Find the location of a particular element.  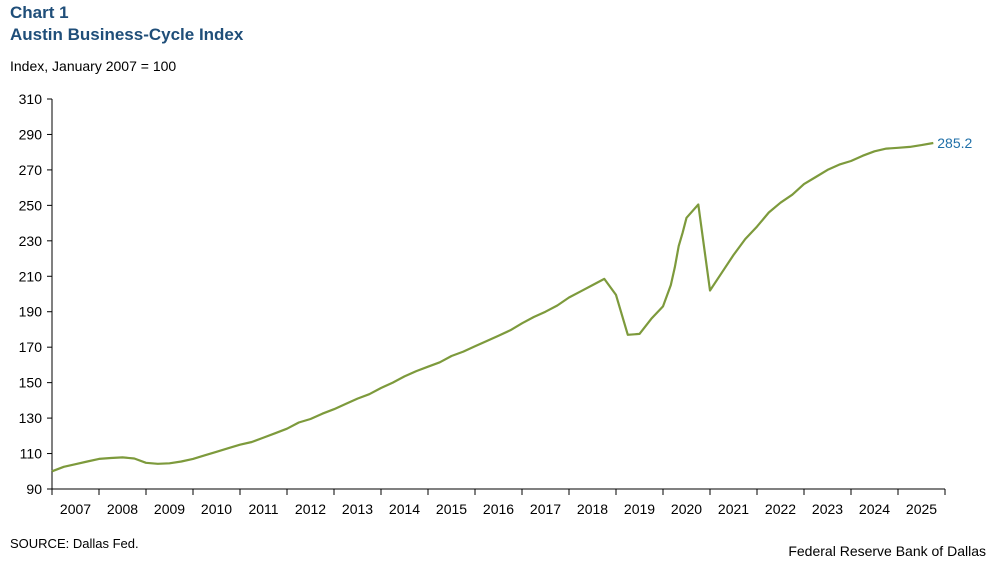

y-tick-label: 90 is located at coordinates (34, 489).